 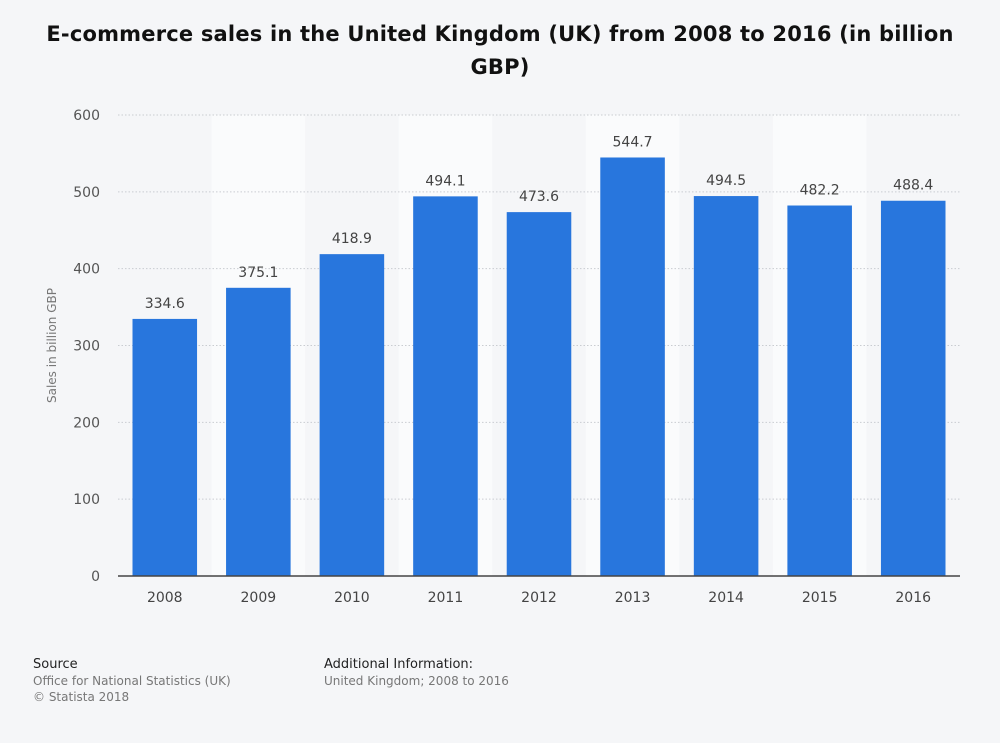 What do you see at coordinates (726, 181) in the screenshot?
I see `value-label: 494.5` at bounding box center [726, 181].